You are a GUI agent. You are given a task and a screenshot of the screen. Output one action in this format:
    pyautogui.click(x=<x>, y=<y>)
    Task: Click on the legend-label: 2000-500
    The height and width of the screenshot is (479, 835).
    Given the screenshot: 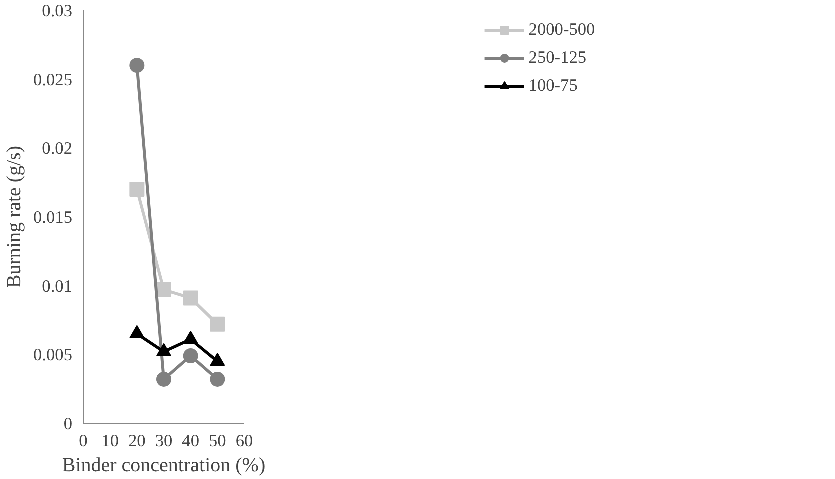 What is the action you would take?
    pyautogui.click(x=562, y=30)
    